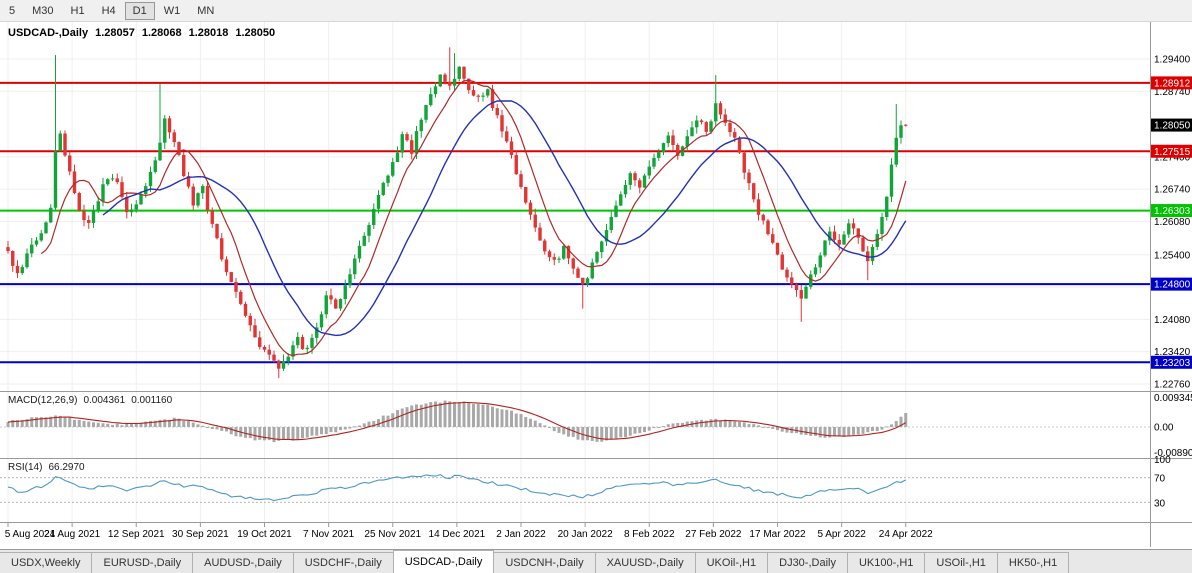  Describe the element at coordinates (1172, 190) in the screenshot. I see `price-axis-label: 1.26740` at that location.